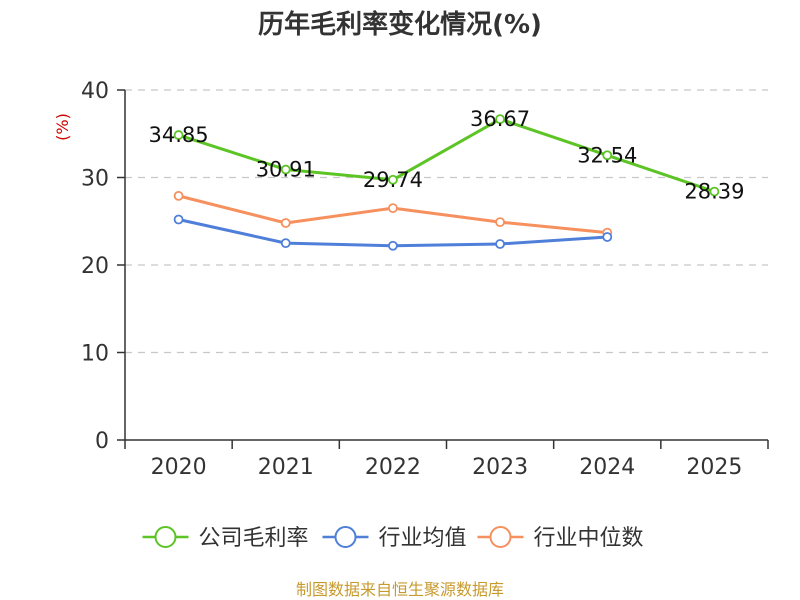  I want to click on data-label-2023: 36.67, so click(500, 119).